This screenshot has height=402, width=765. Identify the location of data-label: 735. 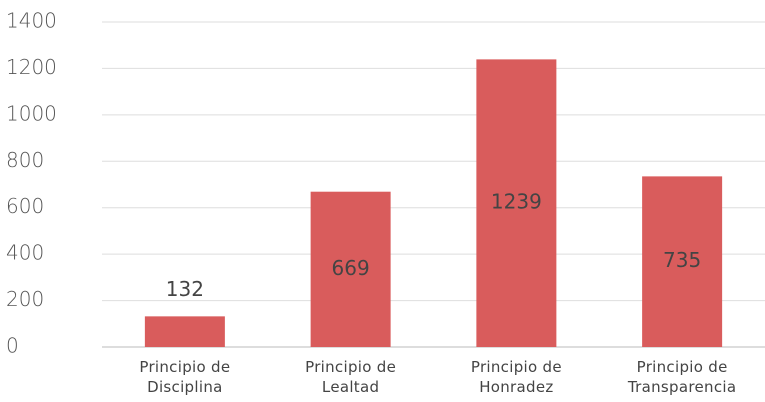
(682, 260).